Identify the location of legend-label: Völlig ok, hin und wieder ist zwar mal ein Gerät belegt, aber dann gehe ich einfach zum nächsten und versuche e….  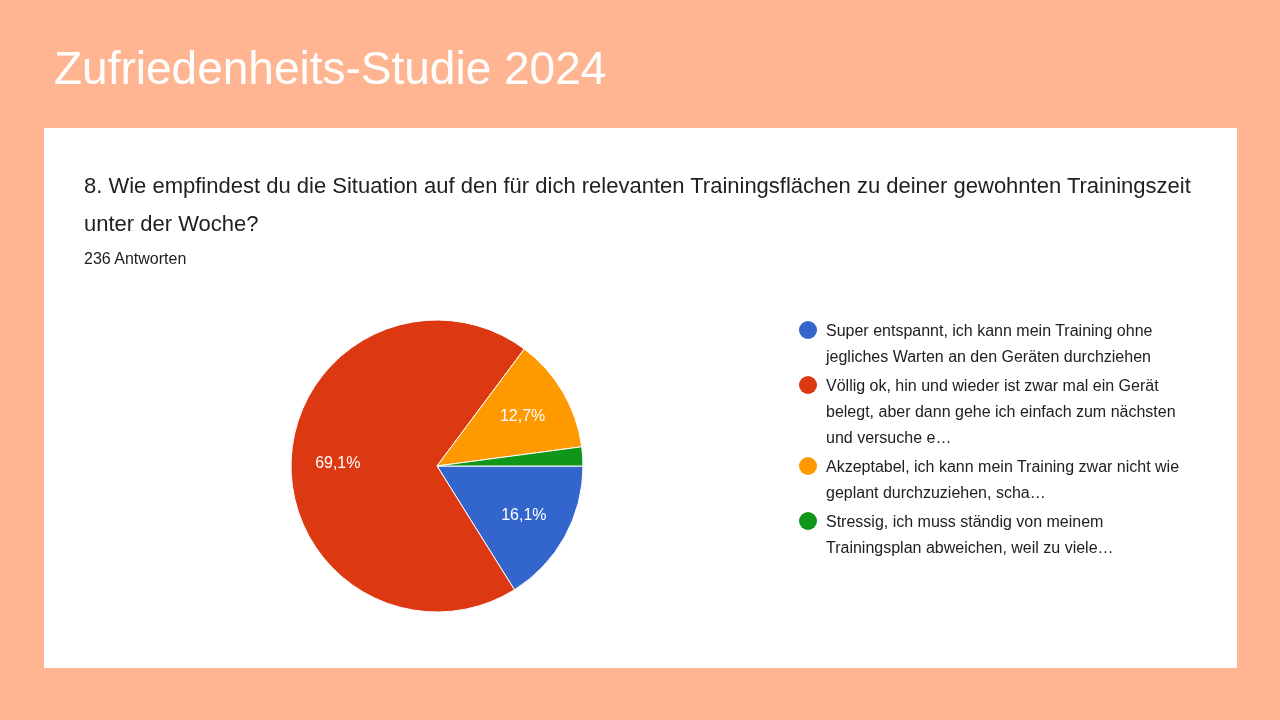
(1001, 411).